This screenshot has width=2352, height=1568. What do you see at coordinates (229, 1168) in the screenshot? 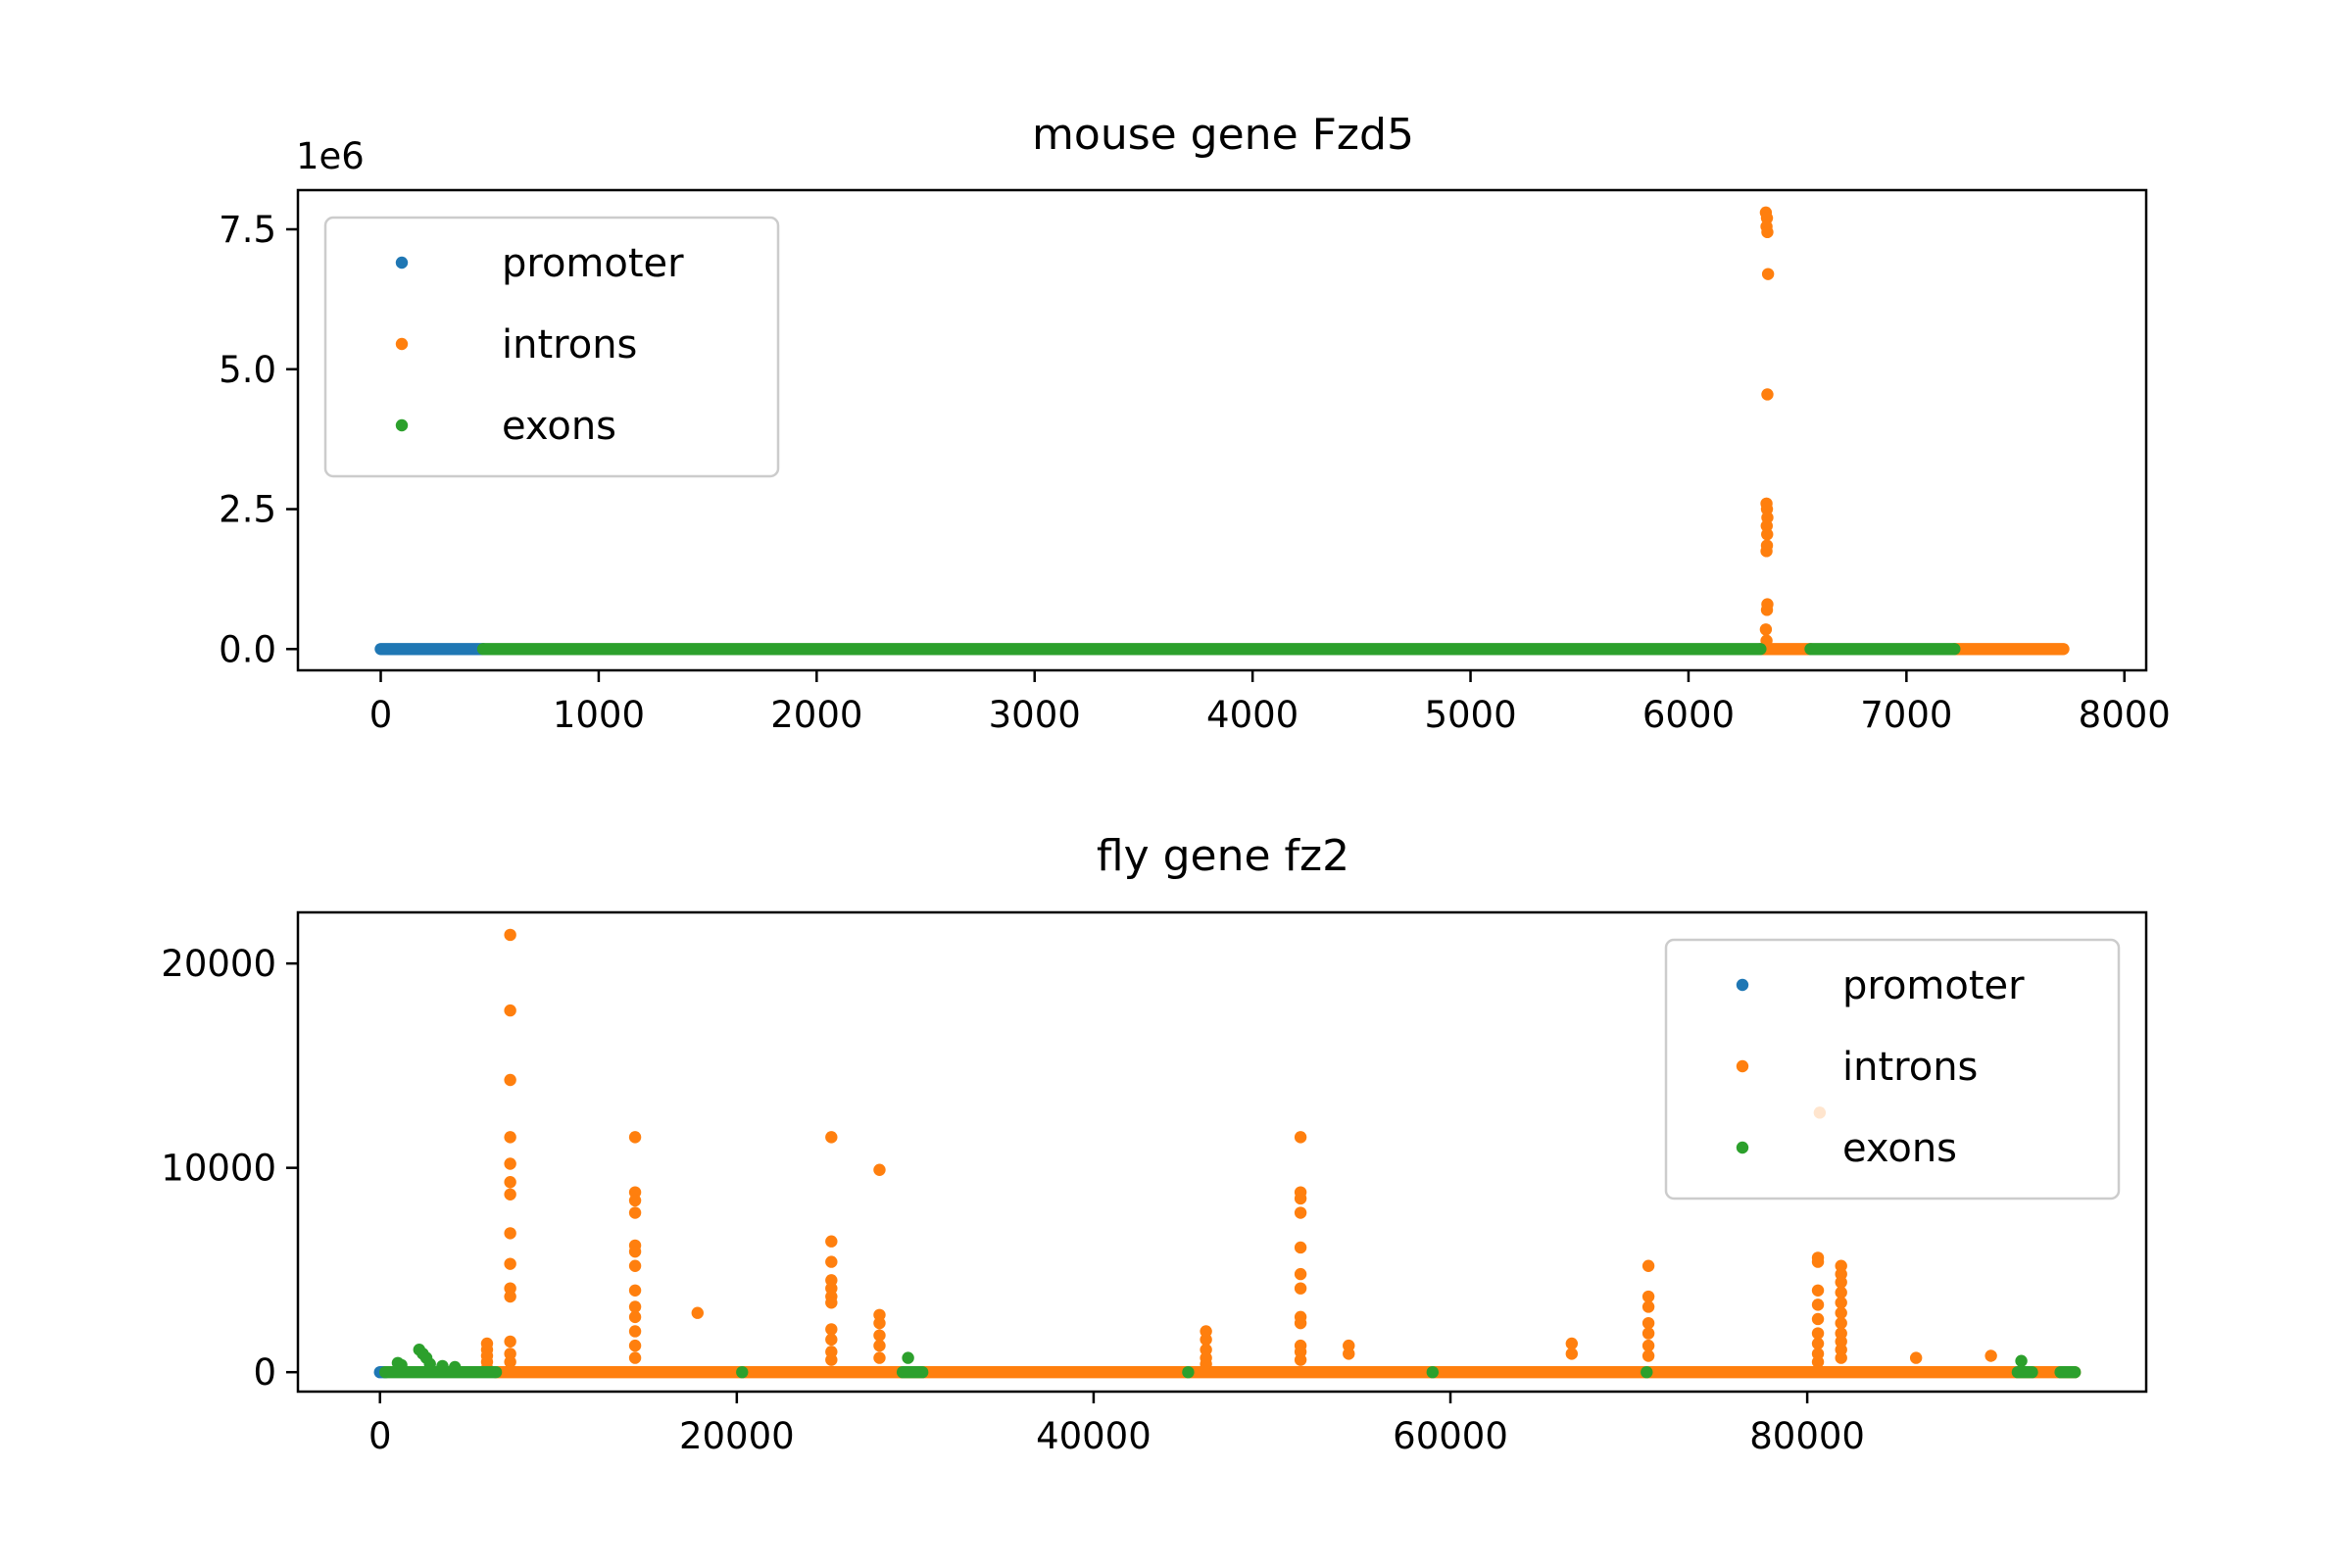
I see `y-axis: 0 10000 20000` at bounding box center [229, 1168].